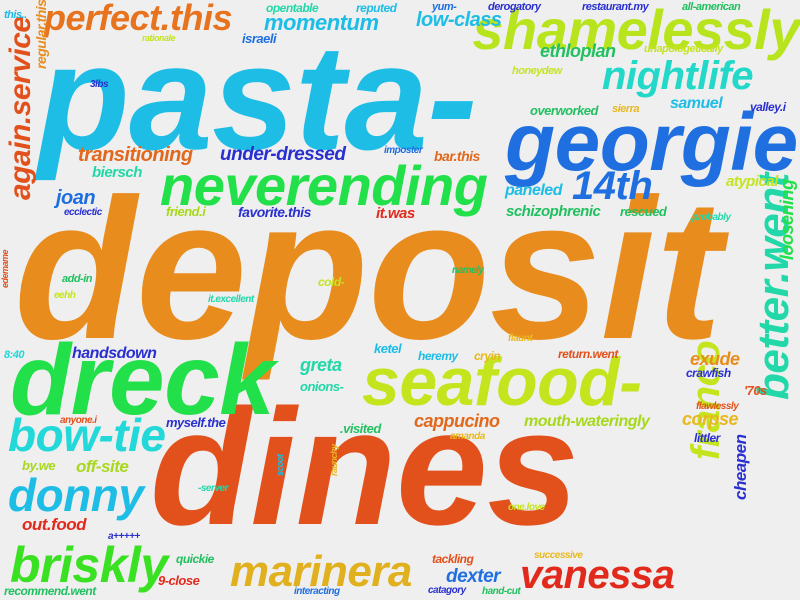  What do you see at coordinates (138, 19) in the screenshot?
I see `cloud-word: perfect.this` at bounding box center [138, 19].